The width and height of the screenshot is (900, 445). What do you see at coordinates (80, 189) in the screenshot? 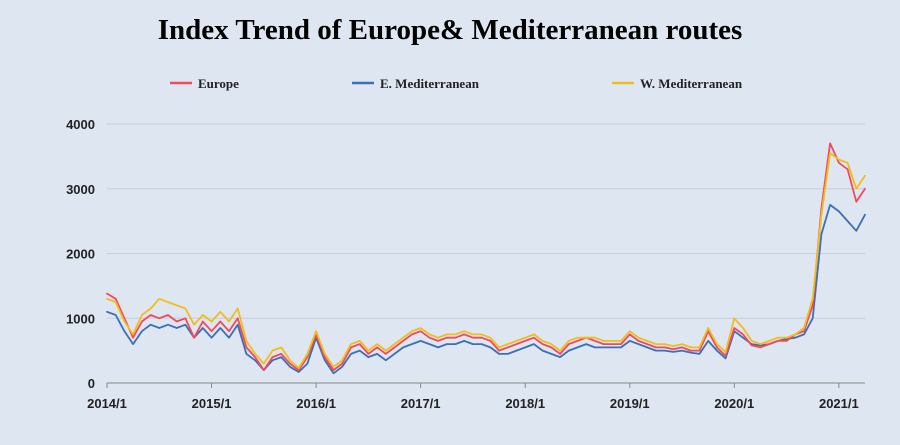
I see `y-tick-label-3000: 3000` at bounding box center [80, 189].